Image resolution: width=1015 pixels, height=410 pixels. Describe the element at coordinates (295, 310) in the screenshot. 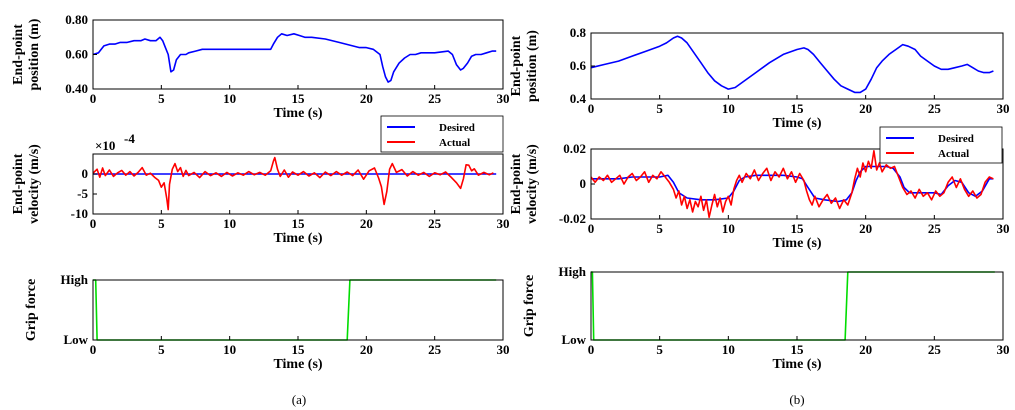

I see `series-line-a_grip` at that location.